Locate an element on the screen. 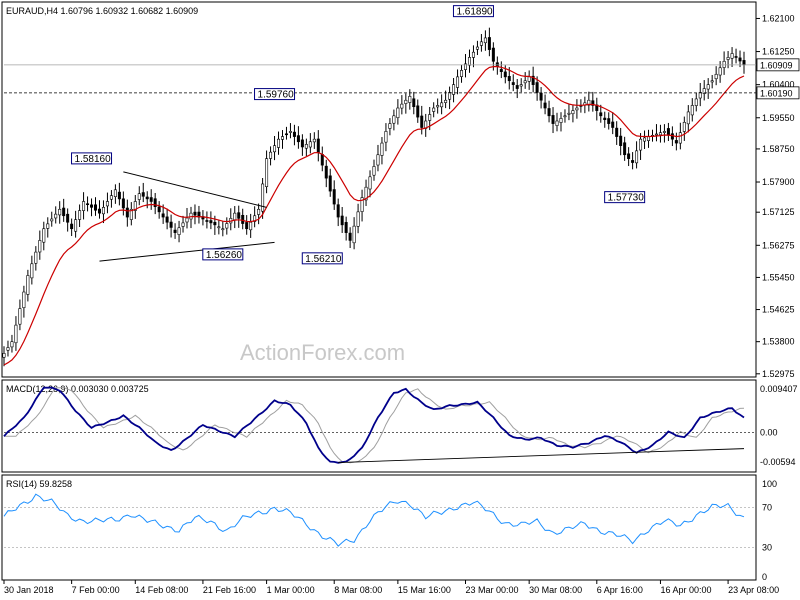 The height and width of the screenshot is (600, 800). macd-y-tick-label: 0.009407 is located at coordinates (779, 389).